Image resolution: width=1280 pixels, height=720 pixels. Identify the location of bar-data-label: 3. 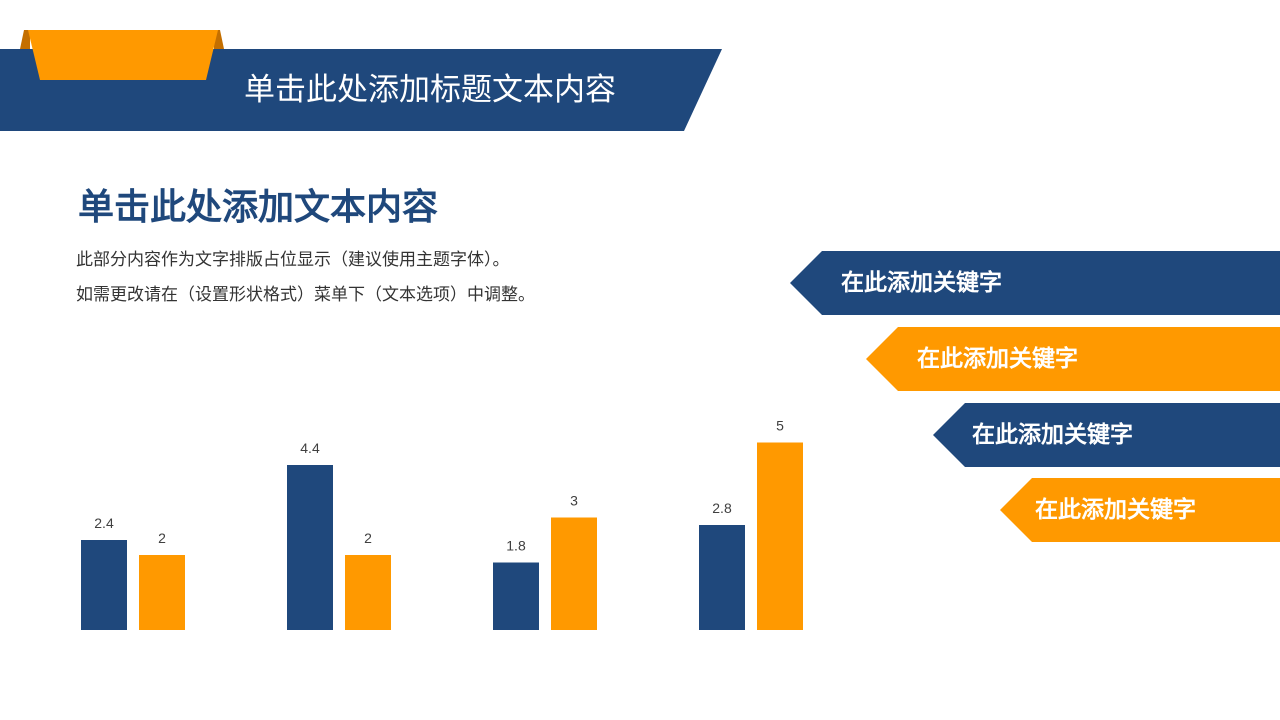
(574, 501).